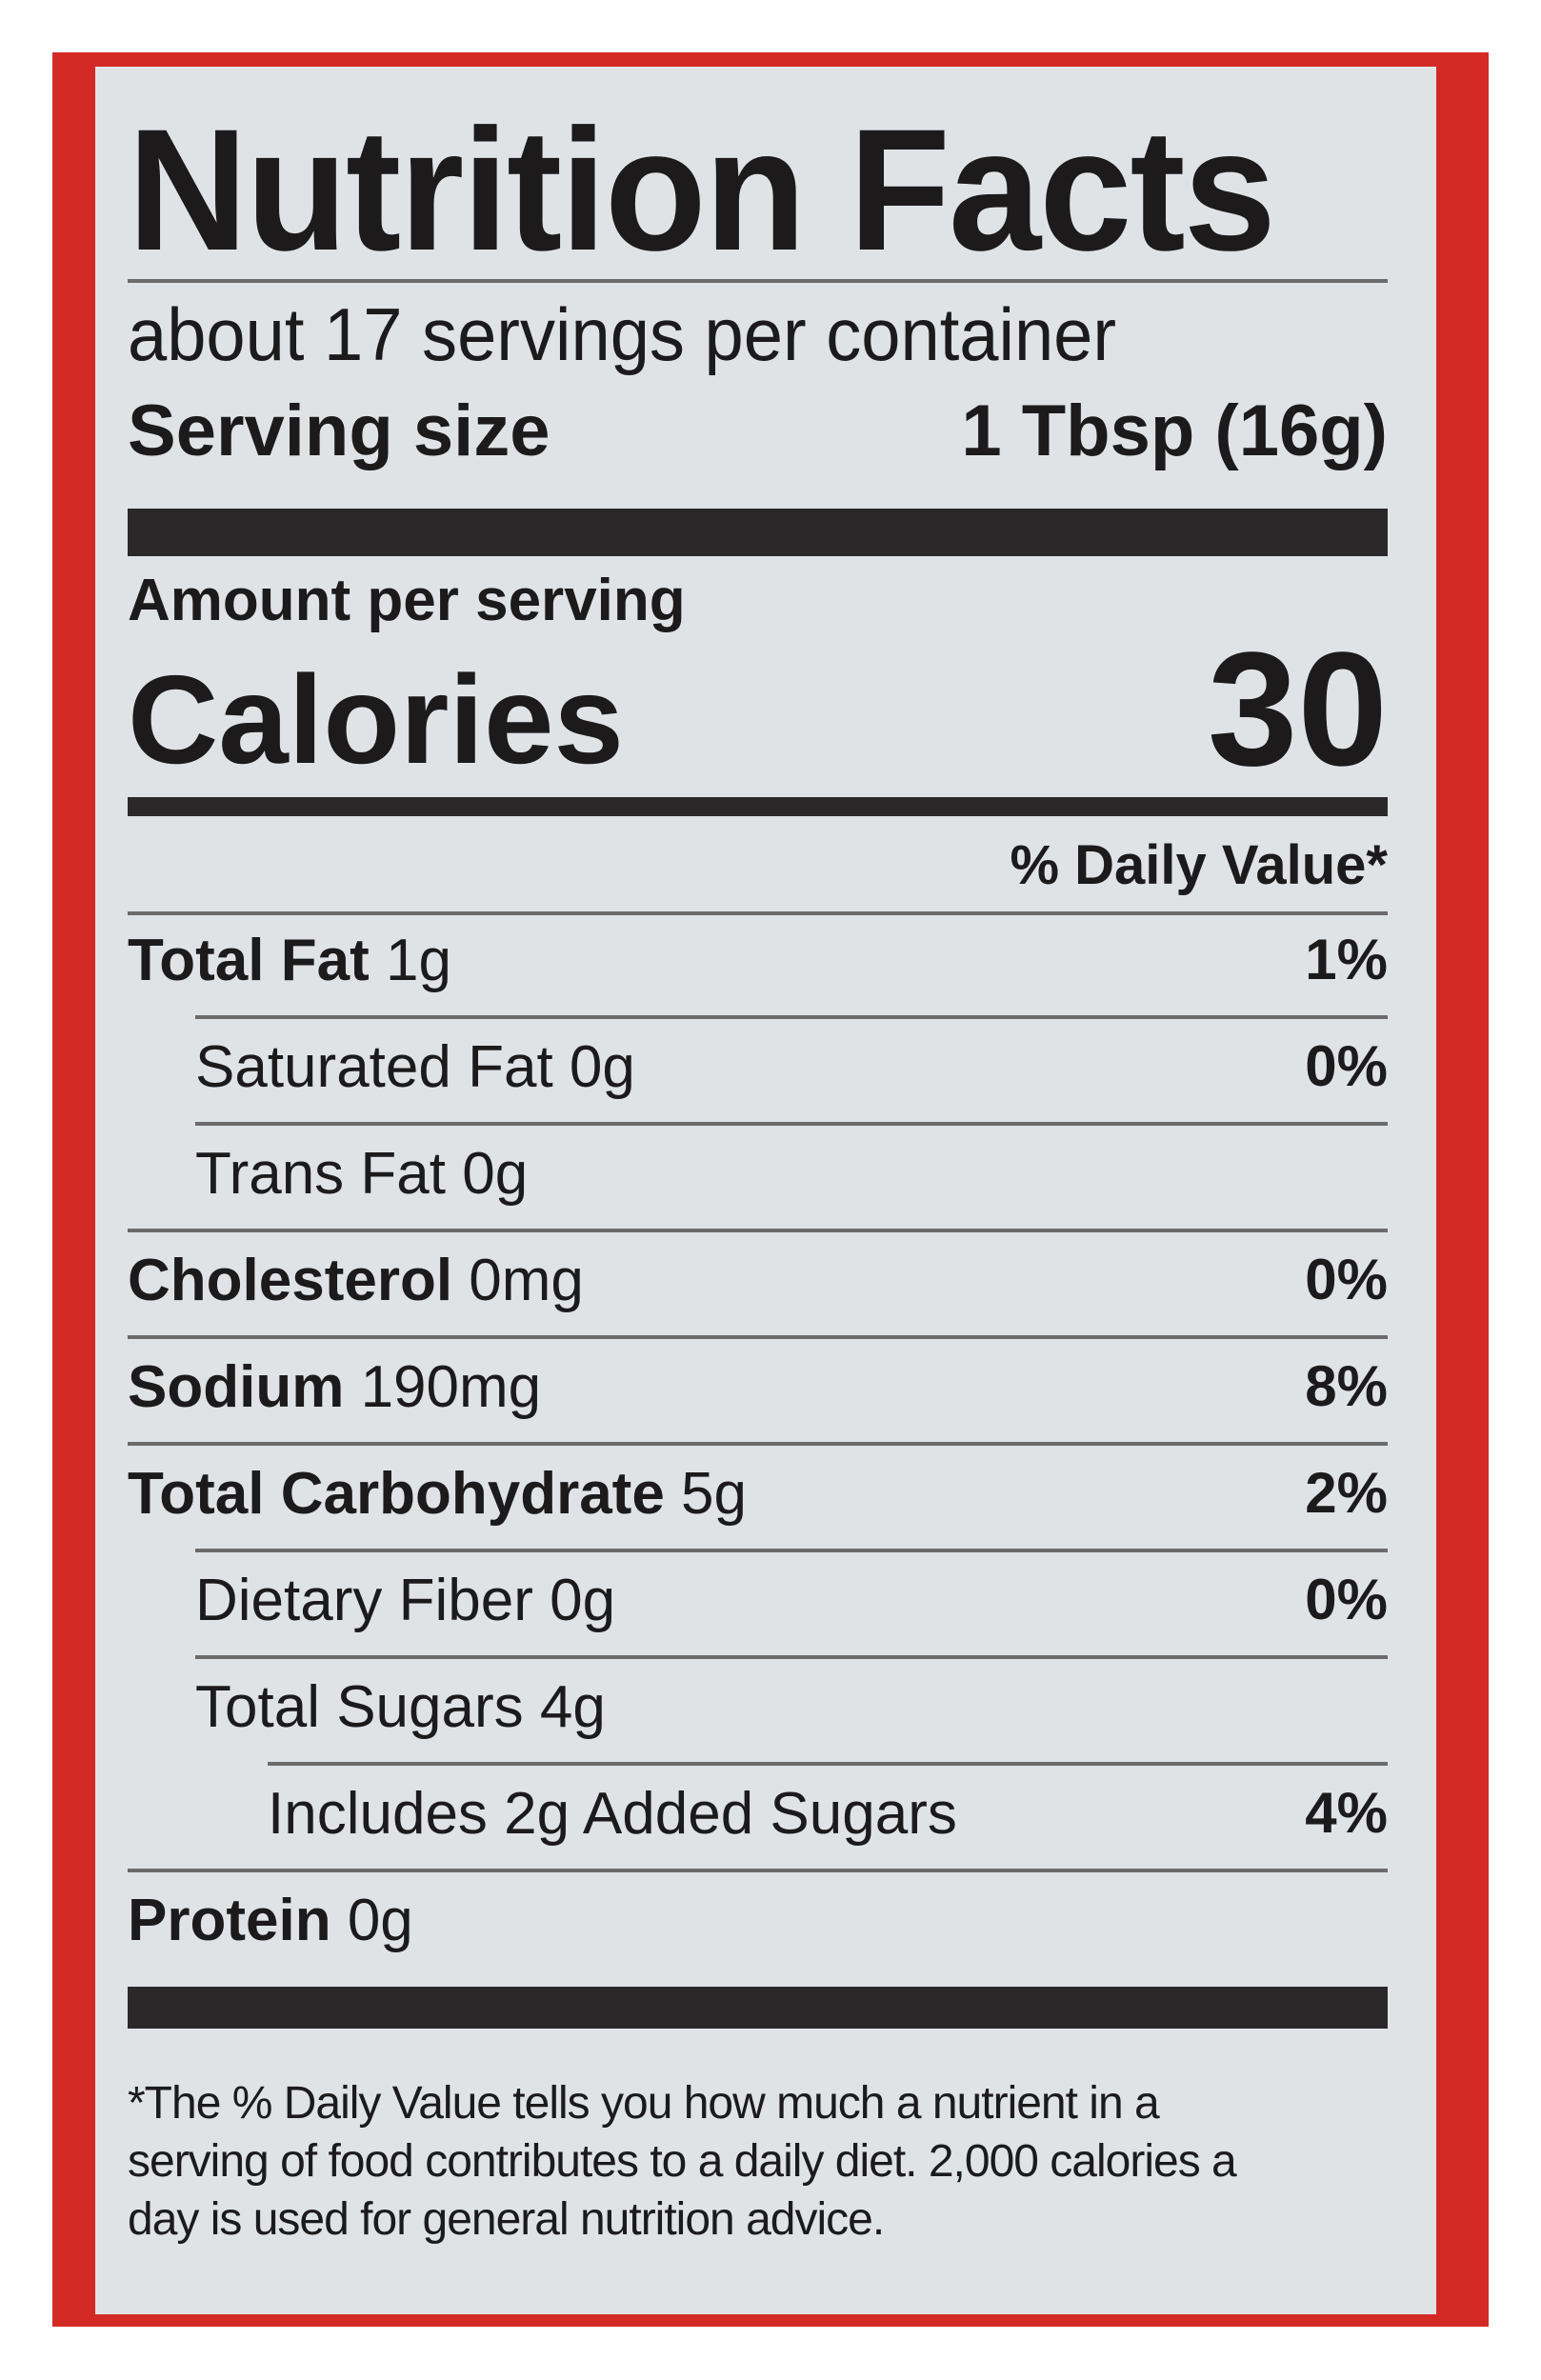  What do you see at coordinates (237, 1387) in the screenshot?
I see `nutrient-name: Sodium` at bounding box center [237, 1387].